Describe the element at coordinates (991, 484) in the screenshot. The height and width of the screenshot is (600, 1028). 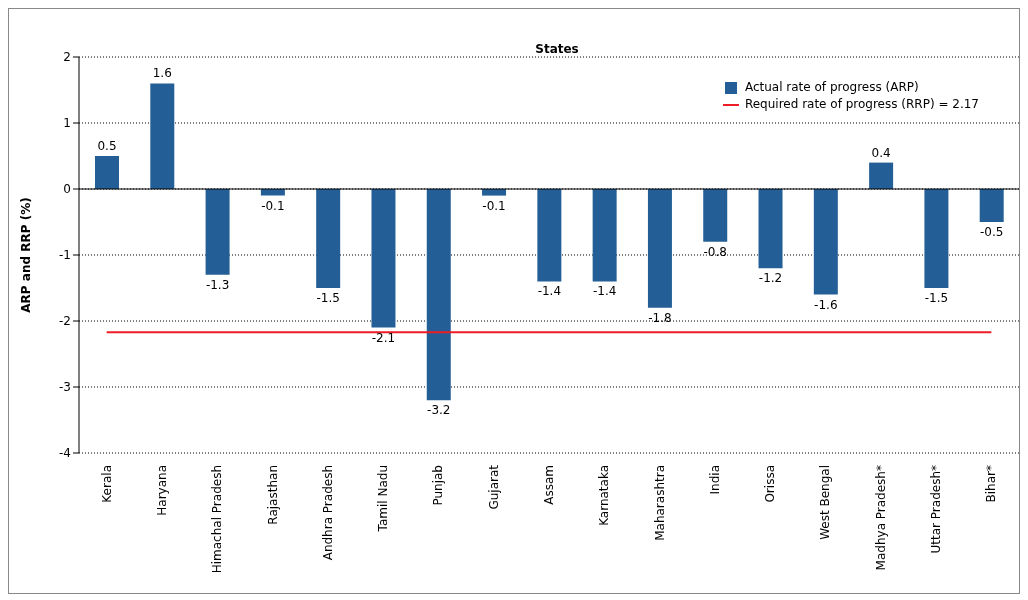
I see `x-tick-label: Bihar*` at that location.